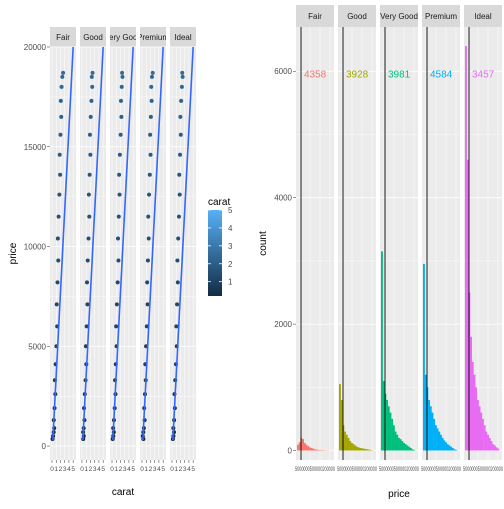  What do you see at coordinates (123, 37) in the screenshot?
I see `facet-label-very-good: Very Good` at bounding box center [123, 37].